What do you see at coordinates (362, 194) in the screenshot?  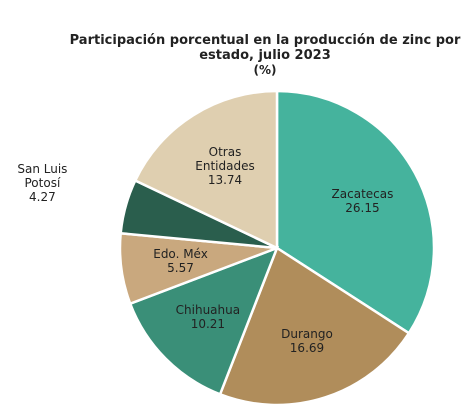 I see `slice-category: Zacatecas` at bounding box center [362, 194].